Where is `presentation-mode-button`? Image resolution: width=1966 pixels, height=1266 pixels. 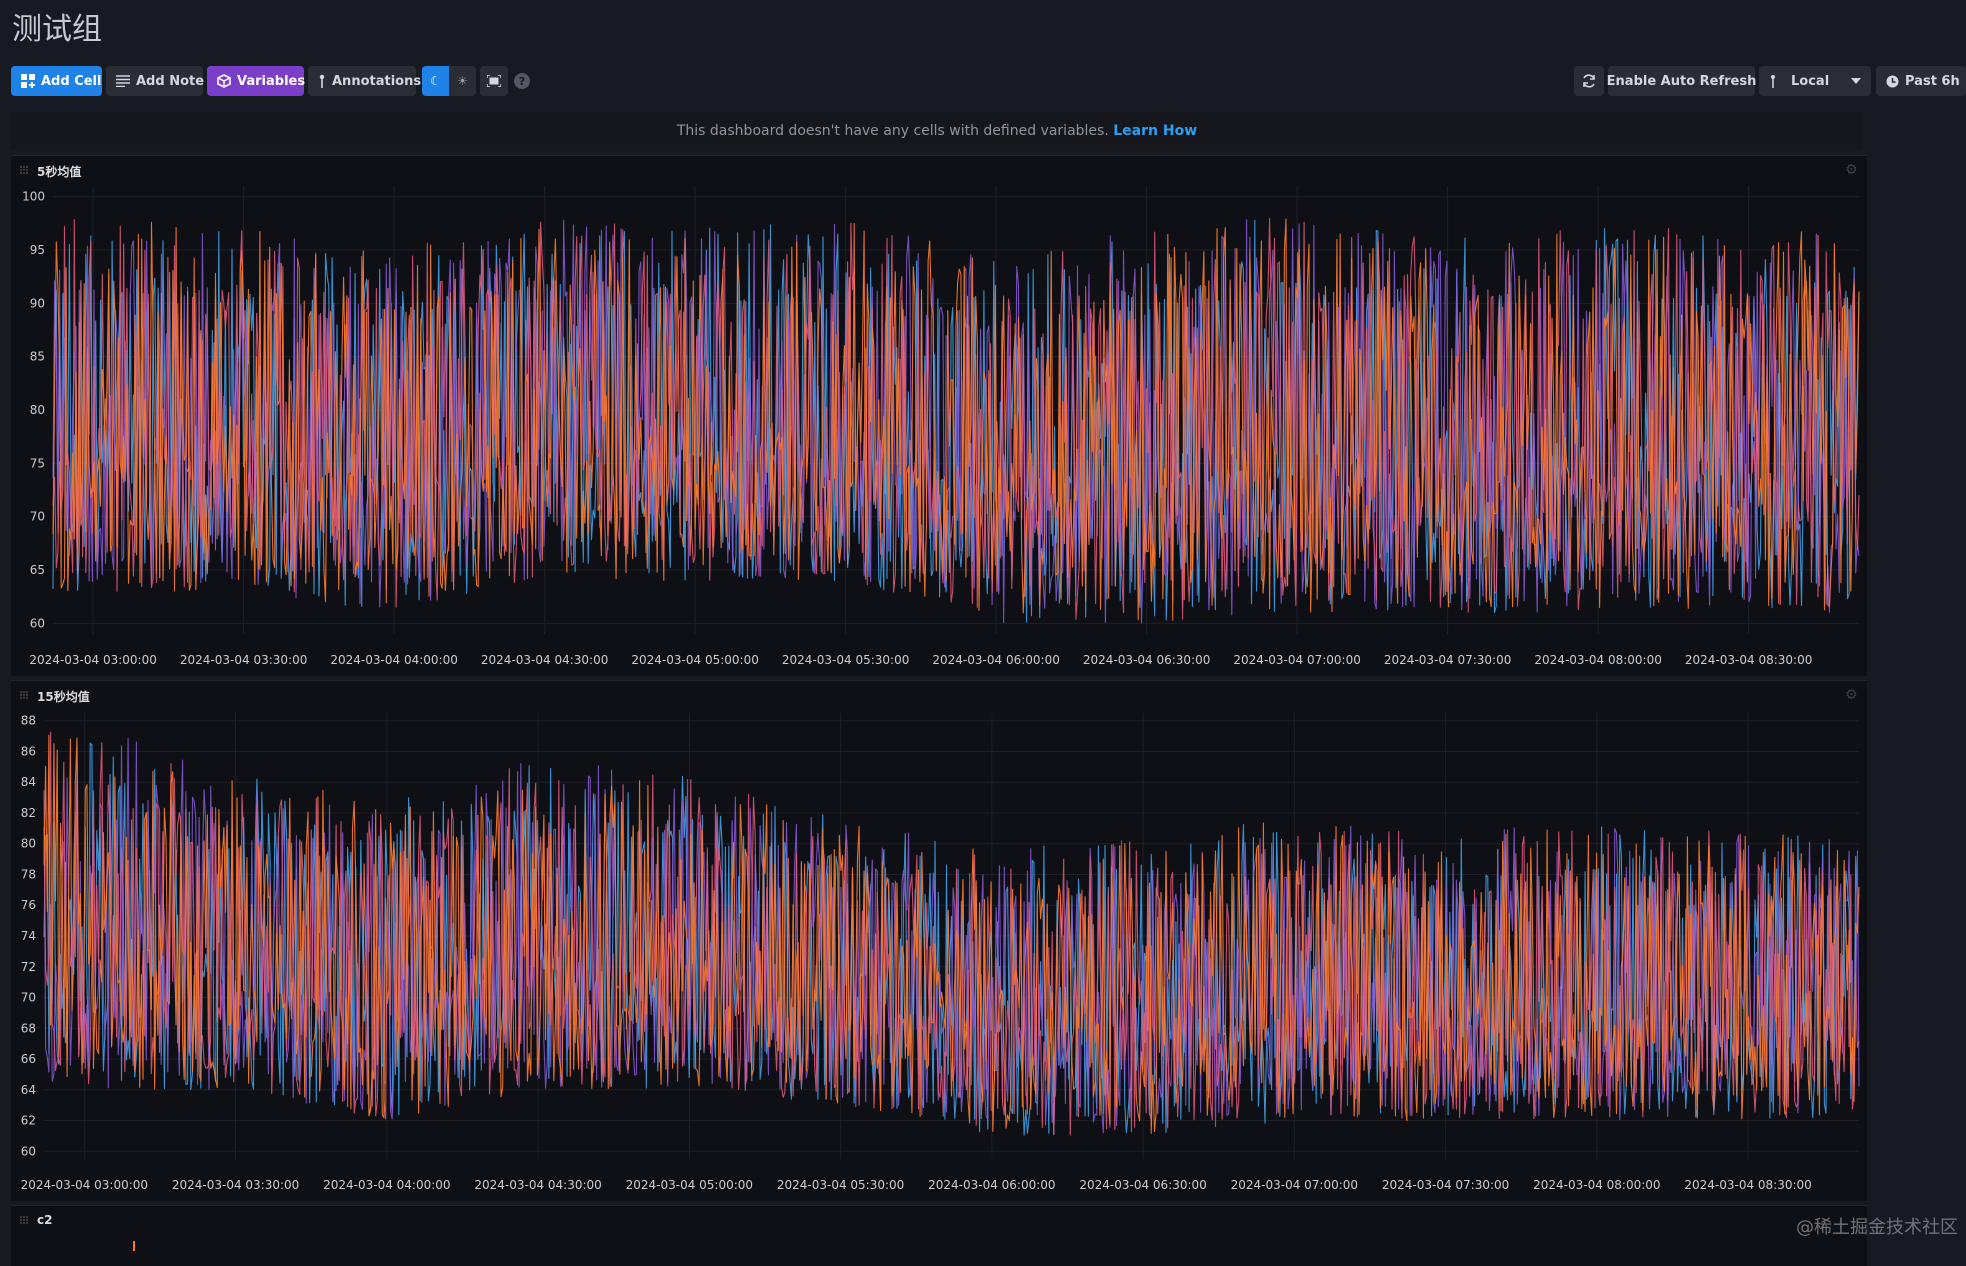
presentation-mode-button is located at coordinates (494, 81).